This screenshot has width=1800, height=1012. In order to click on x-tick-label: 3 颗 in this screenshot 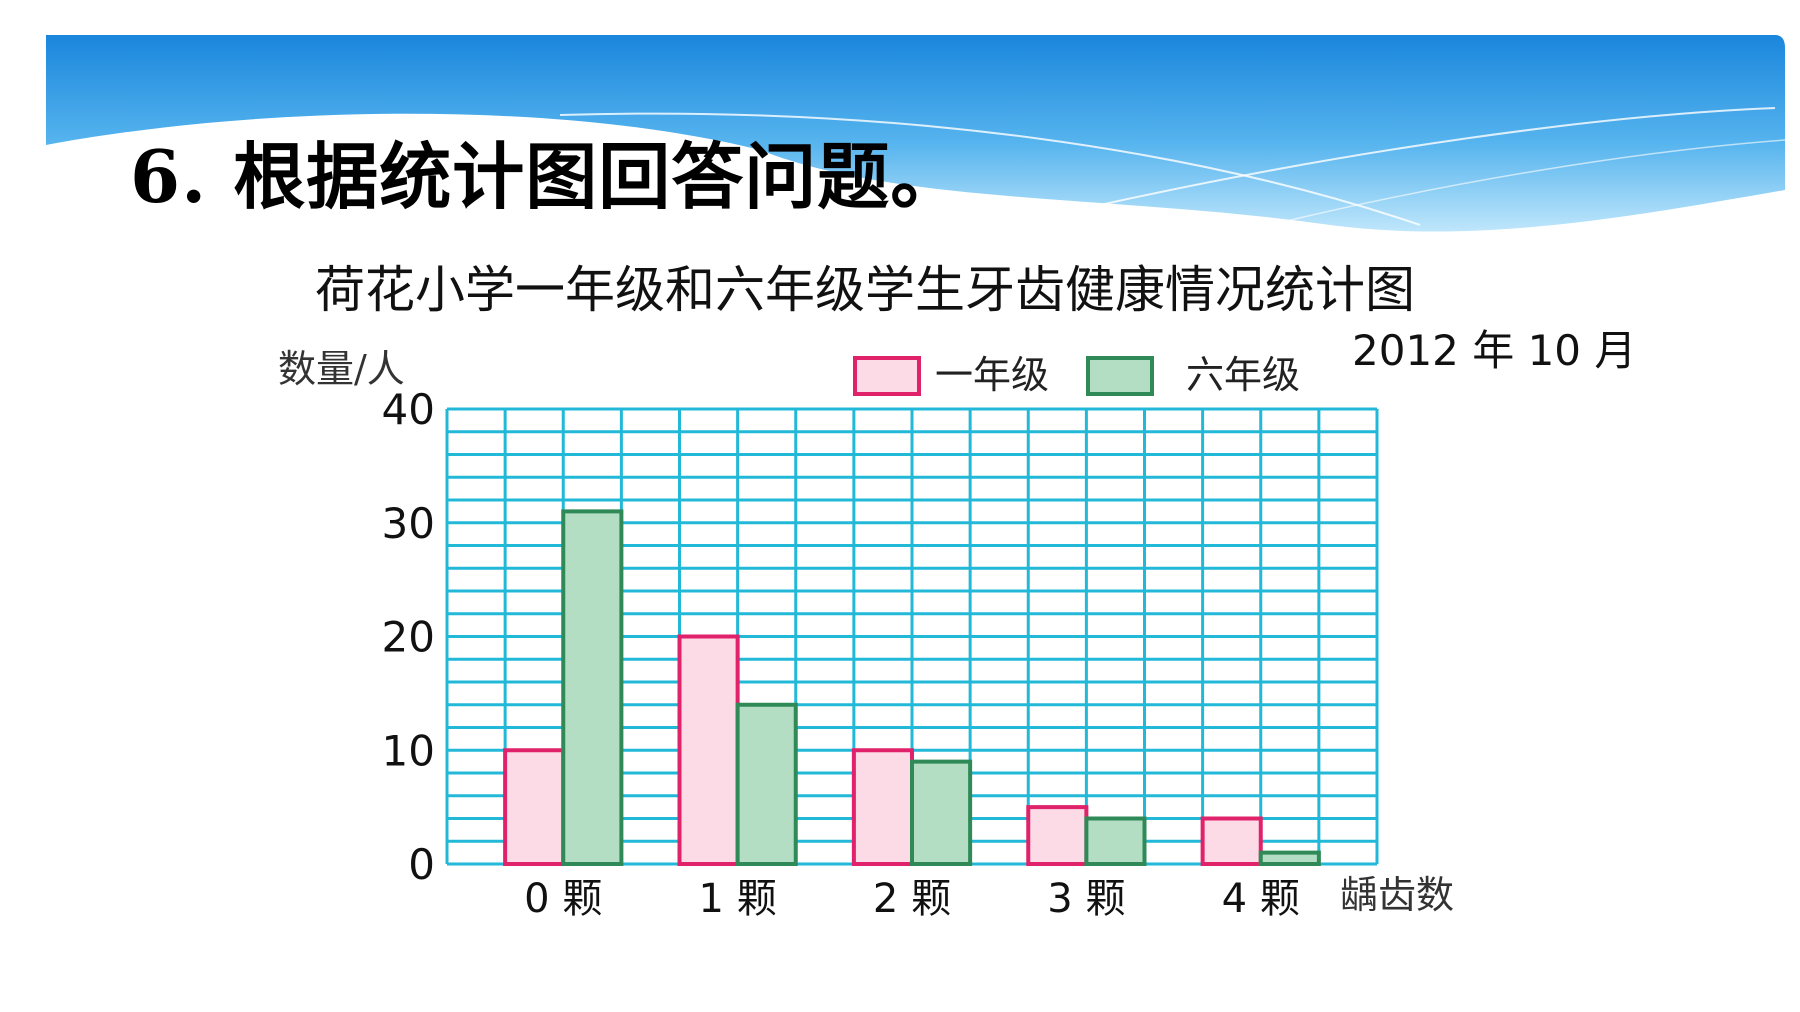, I will do `click(1086, 899)`.